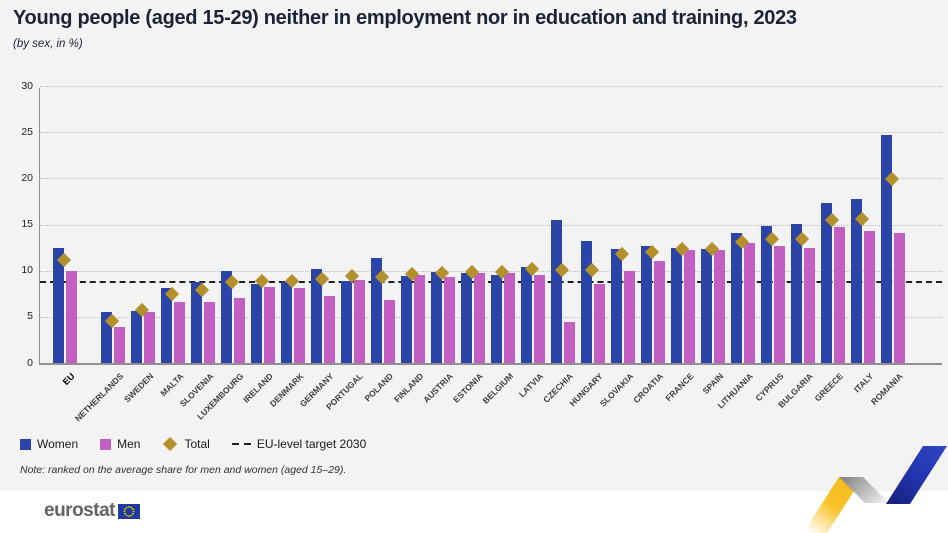 The image size is (948, 533). I want to click on bar-women-slovenia, so click(196, 322).